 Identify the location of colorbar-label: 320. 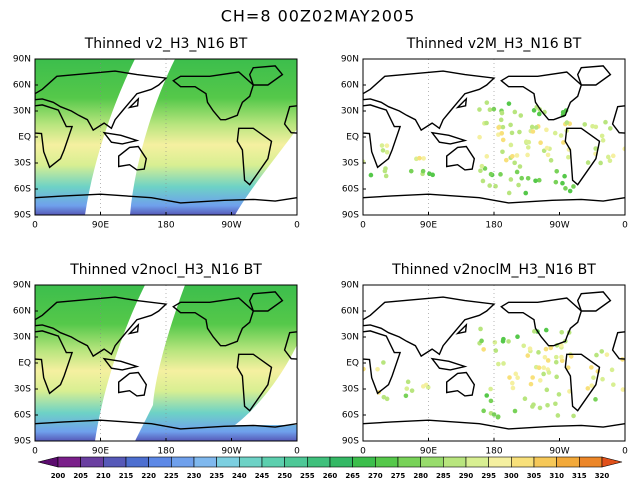
(602, 476).